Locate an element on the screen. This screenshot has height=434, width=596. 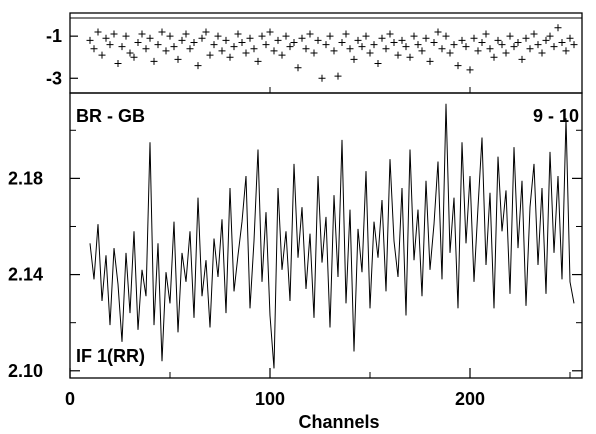
x-tick-label: 0 is located at coordinates (70, 399).